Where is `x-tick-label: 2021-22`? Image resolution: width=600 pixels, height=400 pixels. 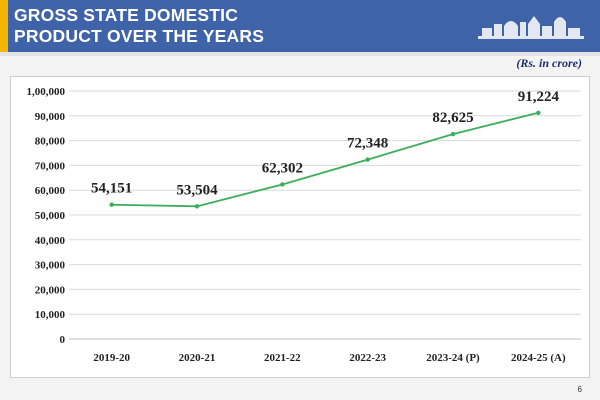 x-tick-label: 2021-22 is located at coordinates (282, 358).